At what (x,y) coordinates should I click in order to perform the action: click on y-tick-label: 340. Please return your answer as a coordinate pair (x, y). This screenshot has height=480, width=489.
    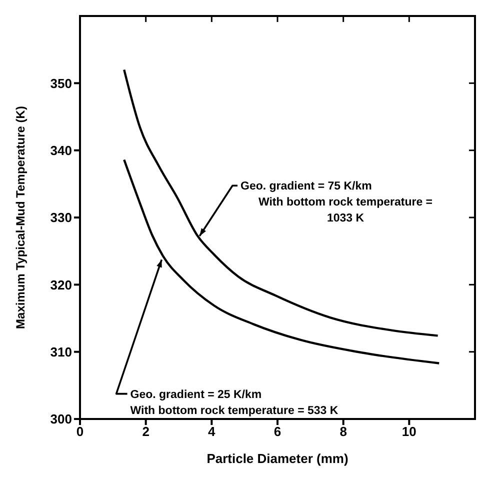
    Looking at the image, I should click on (61, 150).